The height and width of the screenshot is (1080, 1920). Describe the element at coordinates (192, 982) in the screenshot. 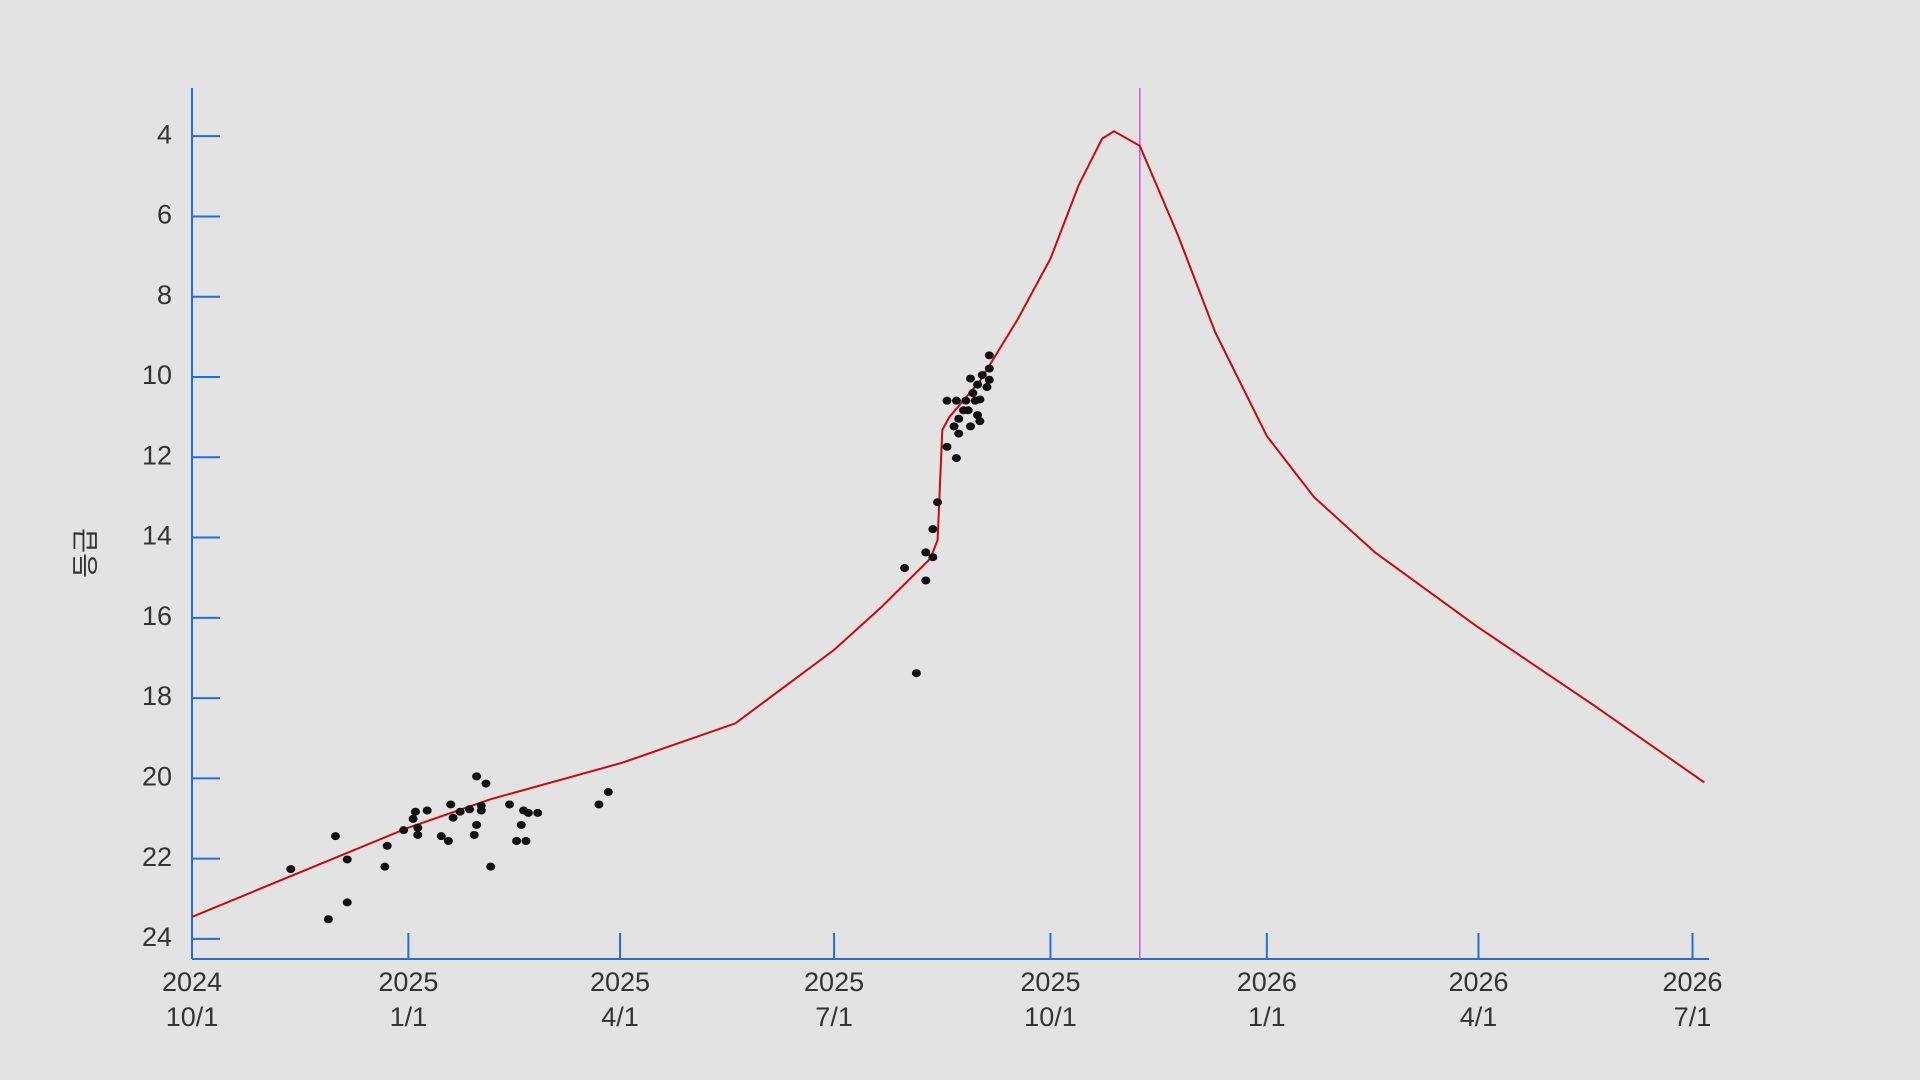

I see `x-tick-label: 2024` at that location.